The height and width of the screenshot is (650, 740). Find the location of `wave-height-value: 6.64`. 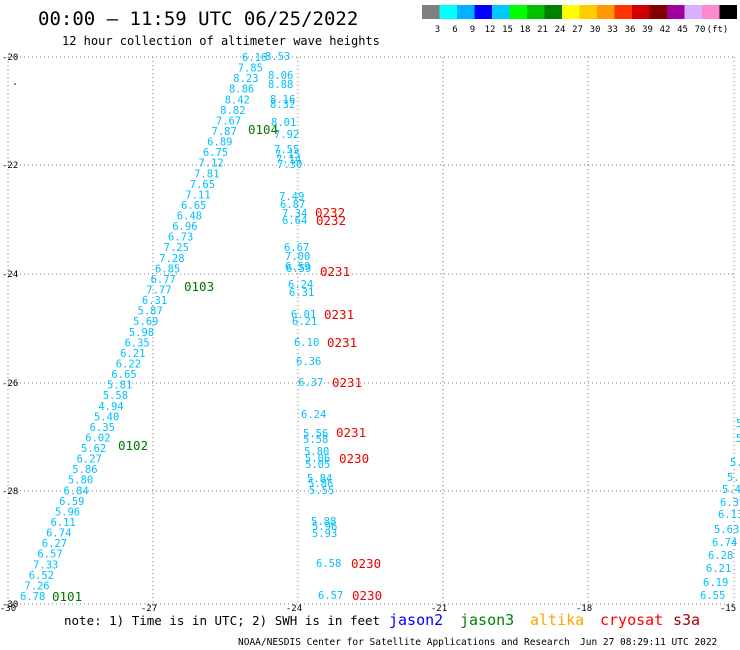

wave-height-value: 6.64 is located at coordinates (294, 221).